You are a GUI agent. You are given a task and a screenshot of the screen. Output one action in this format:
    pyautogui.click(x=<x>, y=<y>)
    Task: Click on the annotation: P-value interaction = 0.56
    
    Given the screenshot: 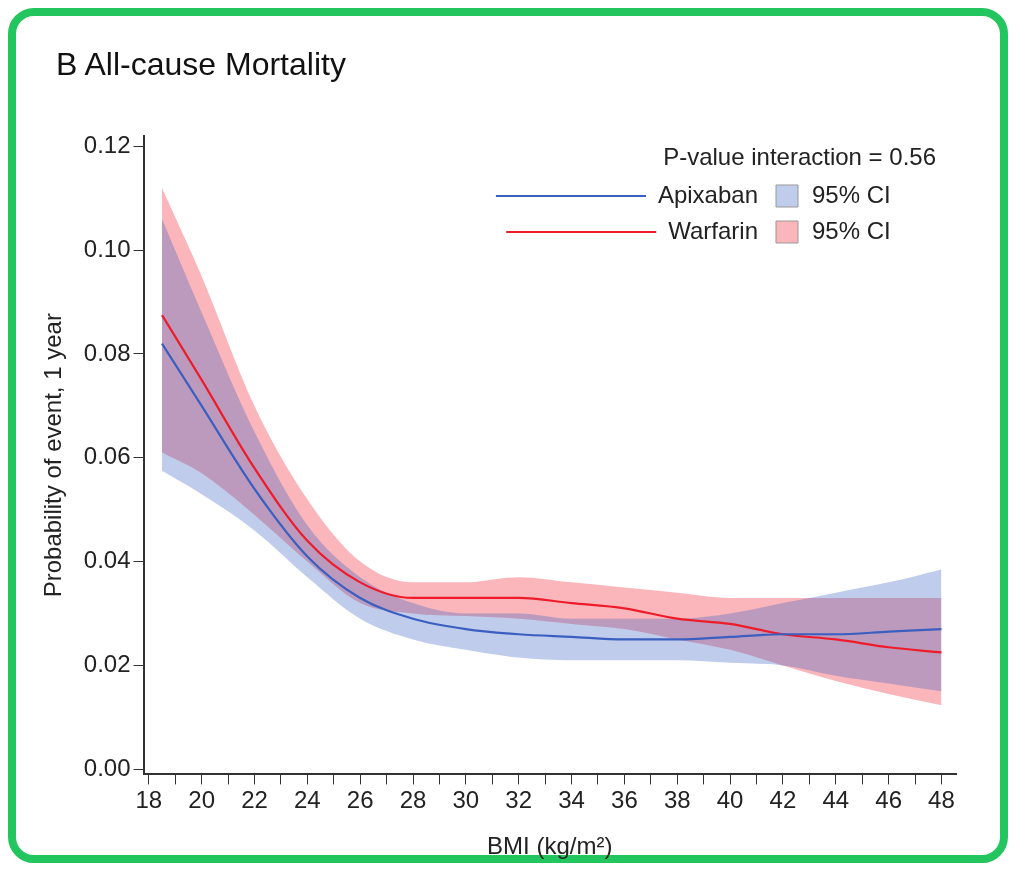 What is the action you would take?
    pyautogui.click(x=799, y=156)
    